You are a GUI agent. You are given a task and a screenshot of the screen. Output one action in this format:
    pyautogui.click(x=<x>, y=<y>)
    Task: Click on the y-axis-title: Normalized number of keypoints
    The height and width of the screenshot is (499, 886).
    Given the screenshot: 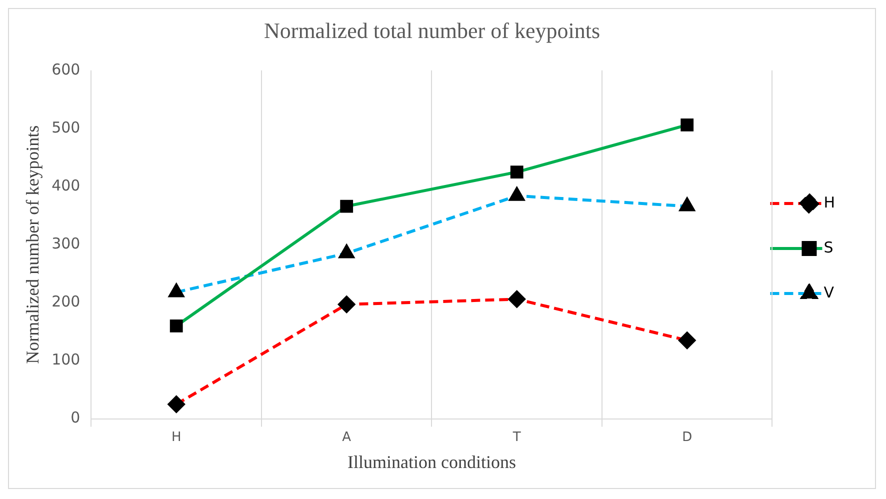 What is the action you would take?
    pyautogui.click(x=32, y=244)
    